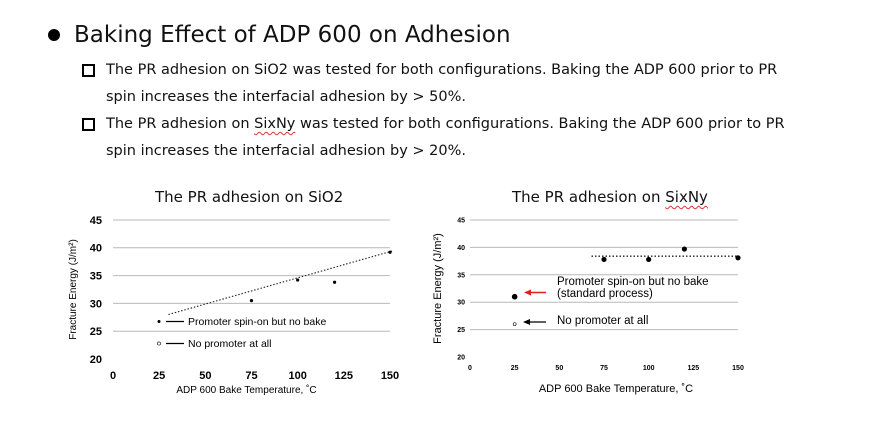 Image resolution: width=887 pixels, height=440 pixels. I want to click on legend-label-no-promoter: No promoter at all, so click(229, 344).